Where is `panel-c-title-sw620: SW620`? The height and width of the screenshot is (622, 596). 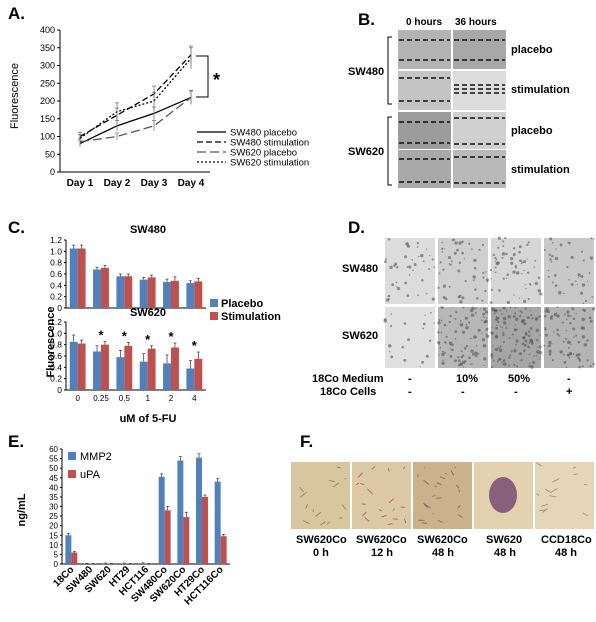
panel-c-title-sw620: SW620 is located at coordinates (148, 313).